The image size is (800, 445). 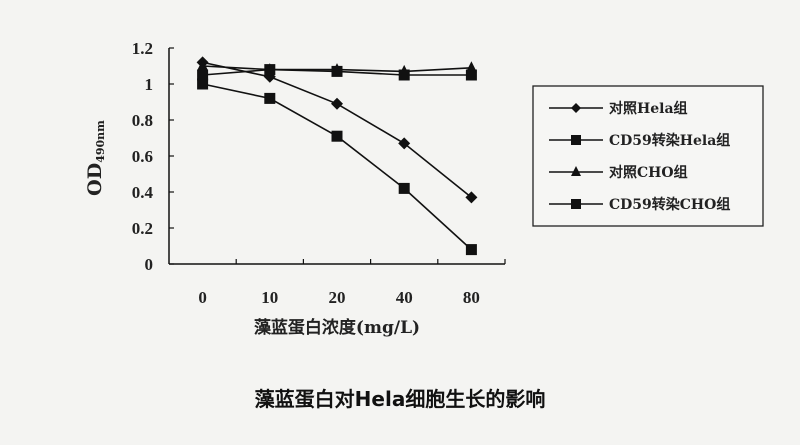 I want to click on figure-caption: 藻蓝蛋白对Hela细胞生长的影响, so click(x=400, y=399).